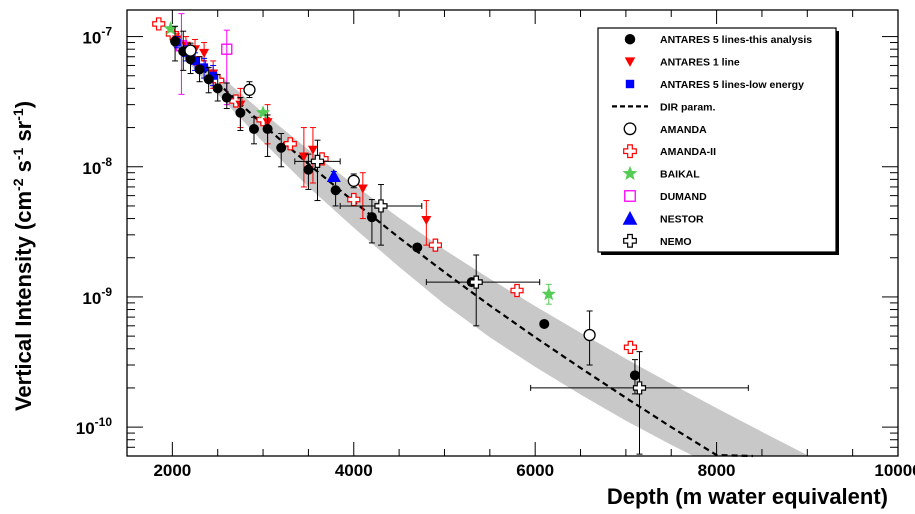 The height and width of the screenshot is (514, 915). I want to click on legend-label: DIR param., so click(688, 107).